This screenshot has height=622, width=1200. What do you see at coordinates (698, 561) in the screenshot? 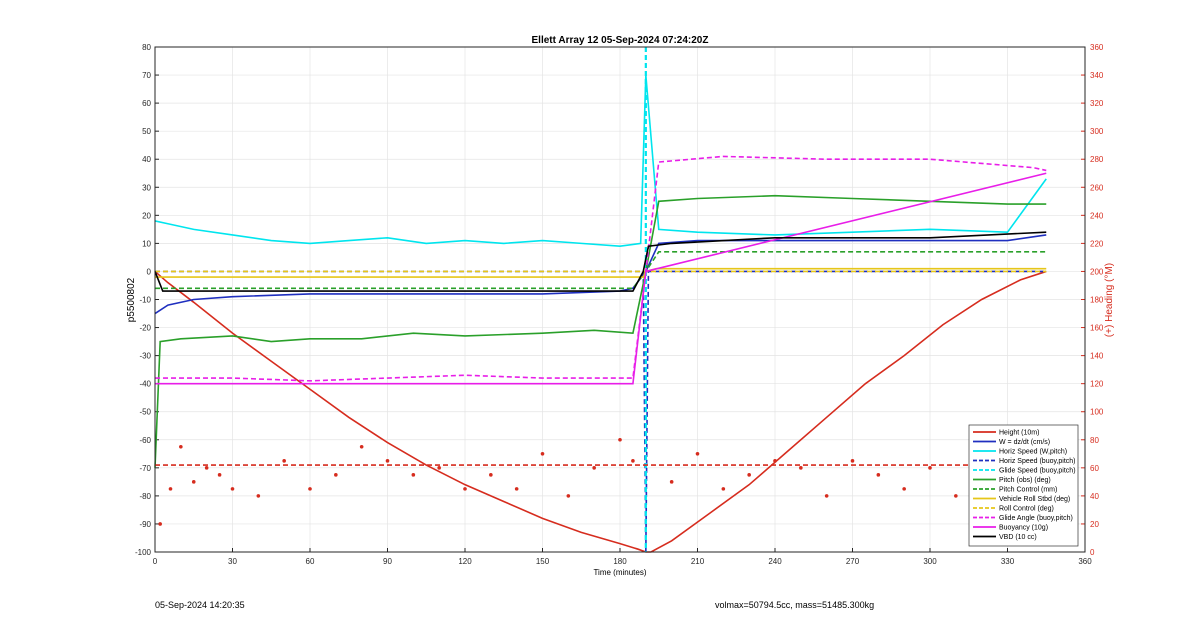
I see `x-tick-label: 210` at bounding box center [698, 561].